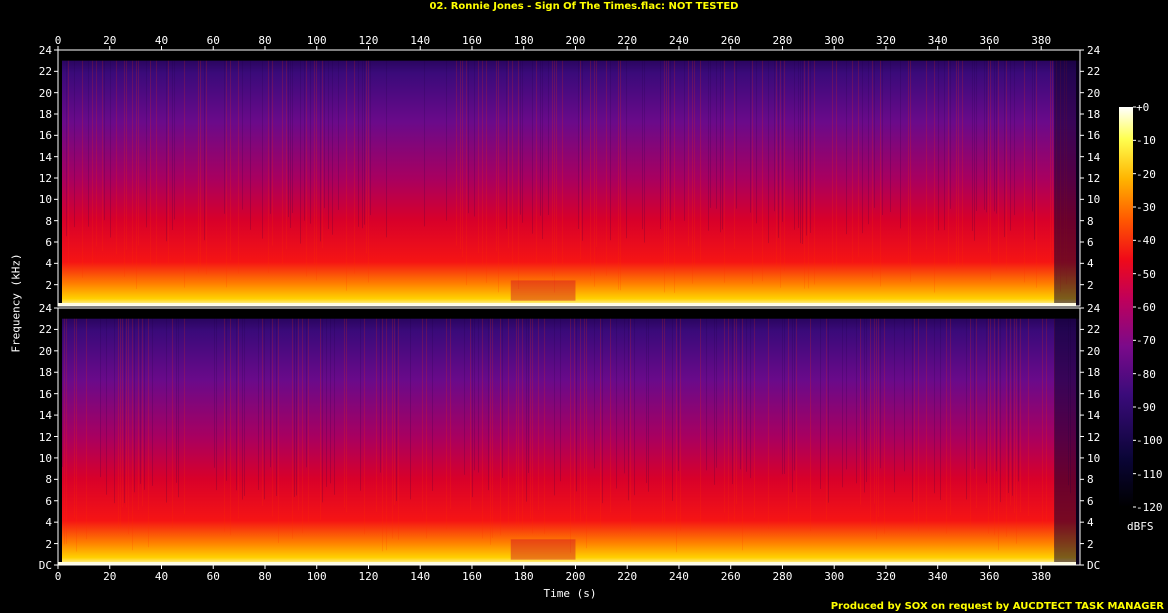  What do you see at coordinates (1146, 274) in the screenshot?
I see `colorbar-tick-label: -50` at bounding box center [1146, 274].